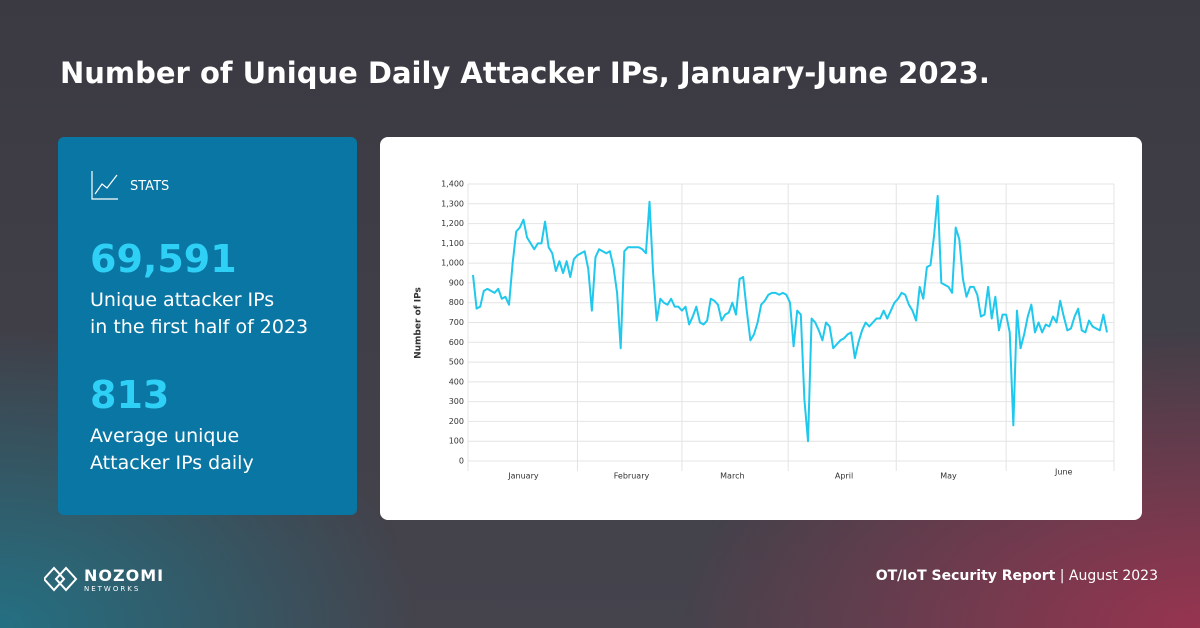 Image resolution: width=1200 pixels, height=628 pixels. I want to click on y-tick-label: 1,400, so click(452, 184).